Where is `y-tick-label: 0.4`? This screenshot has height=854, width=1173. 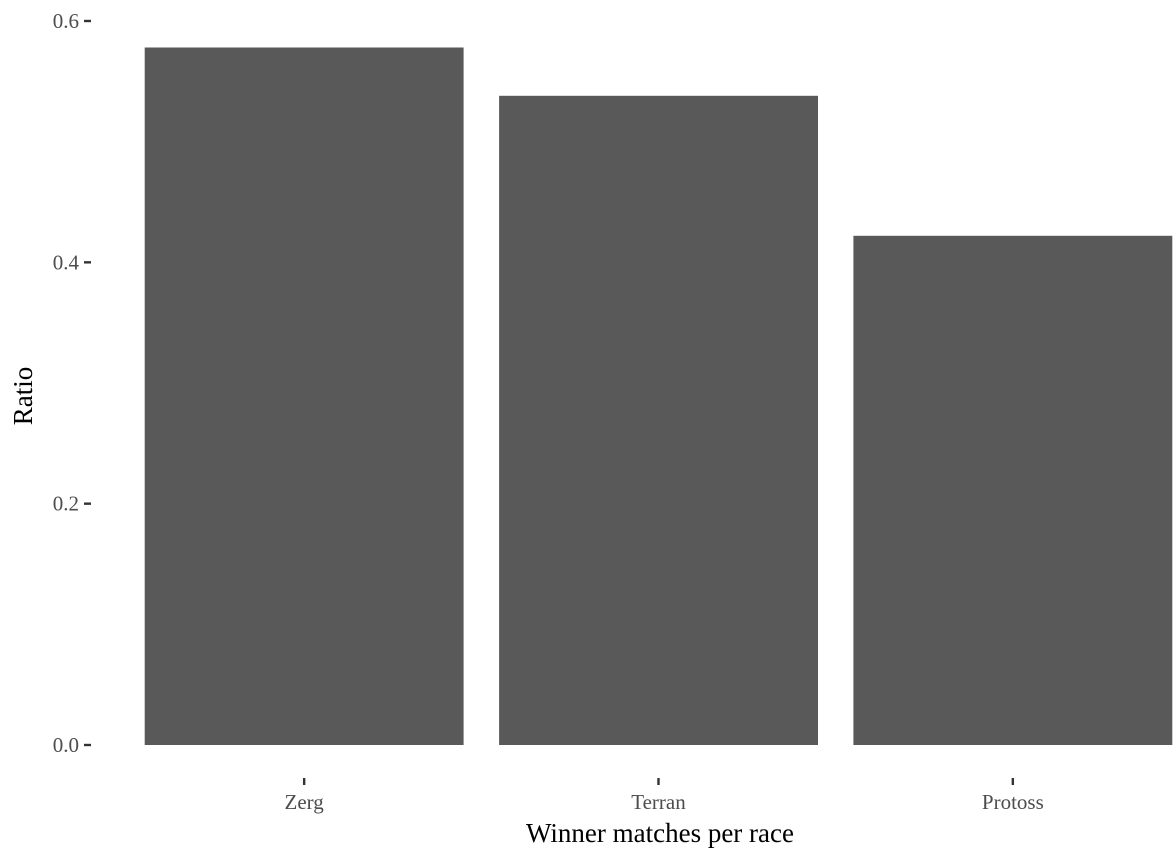 y-tick-label: 0.4 is located at coordinates (66, 262).